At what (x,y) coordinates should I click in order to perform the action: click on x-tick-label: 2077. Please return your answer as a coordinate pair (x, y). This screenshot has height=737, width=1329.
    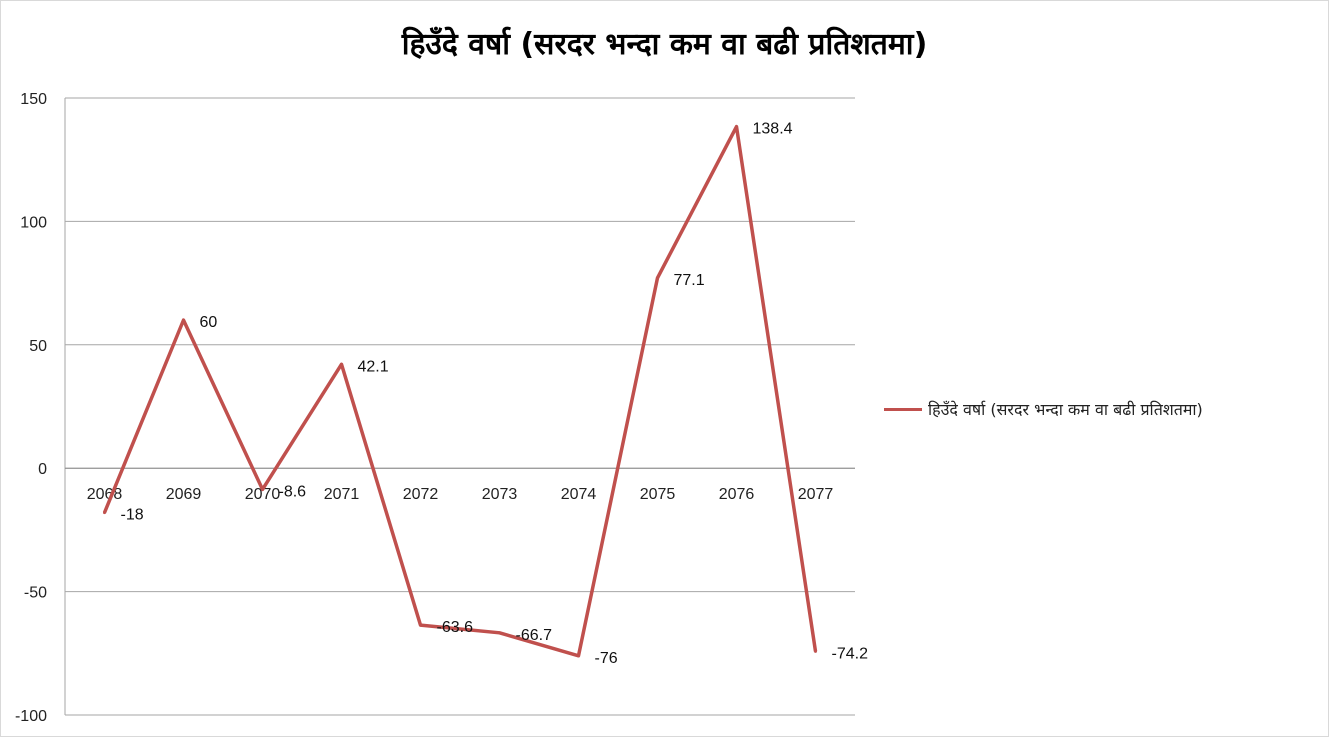
    Looking at the image, I should click on (816, 494).